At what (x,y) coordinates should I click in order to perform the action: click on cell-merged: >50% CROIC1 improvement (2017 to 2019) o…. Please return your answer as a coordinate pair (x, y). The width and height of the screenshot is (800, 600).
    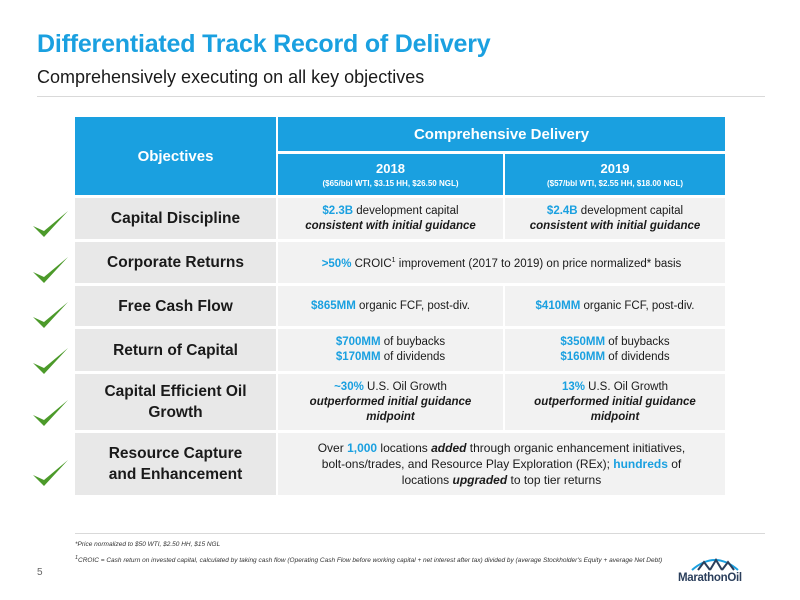
    Looking at the image, I should click on (503, 264).